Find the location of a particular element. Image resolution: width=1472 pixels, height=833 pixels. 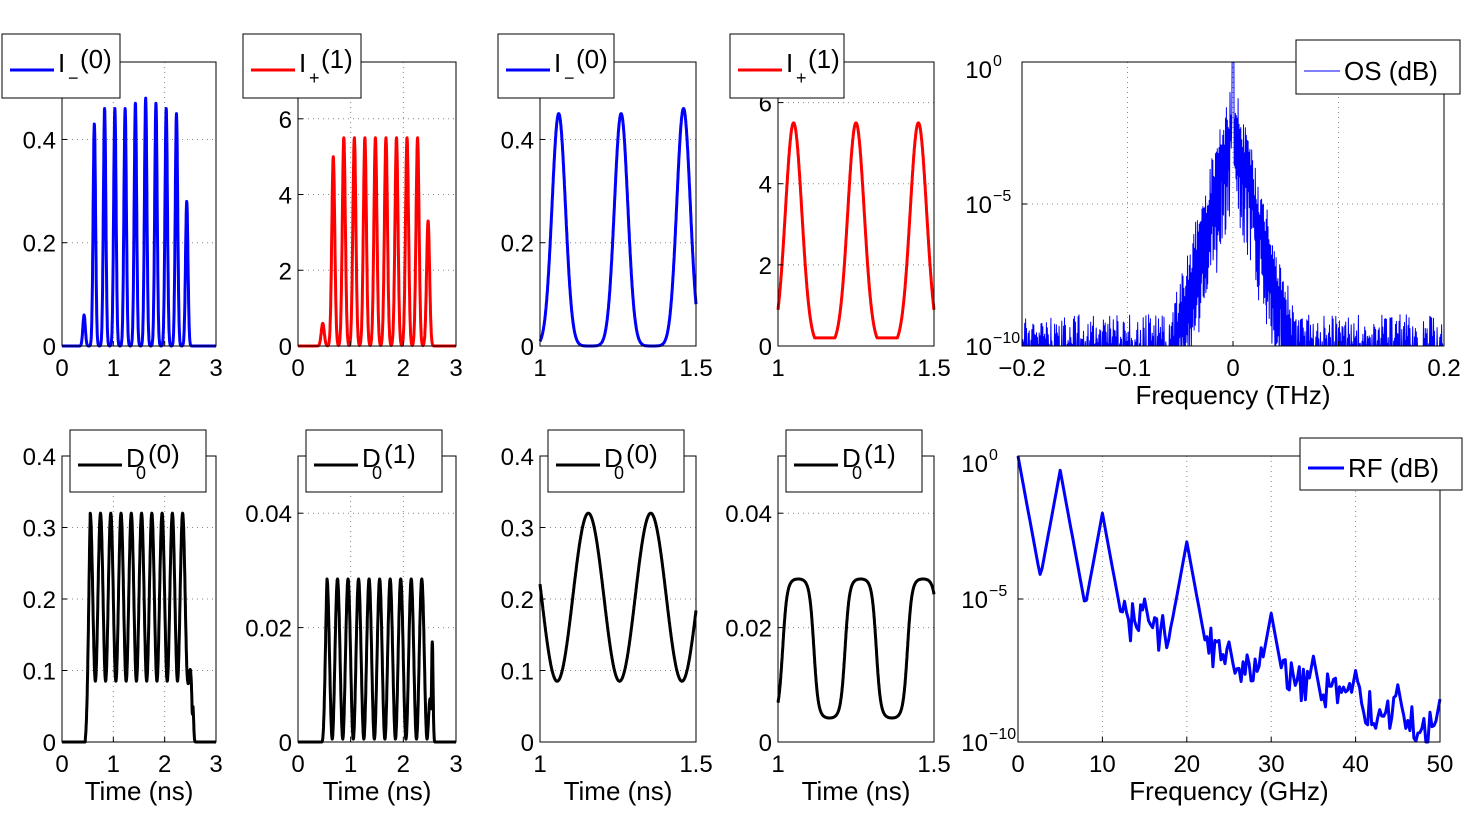

legend-label-main: I is located at coordinates (61, 63).